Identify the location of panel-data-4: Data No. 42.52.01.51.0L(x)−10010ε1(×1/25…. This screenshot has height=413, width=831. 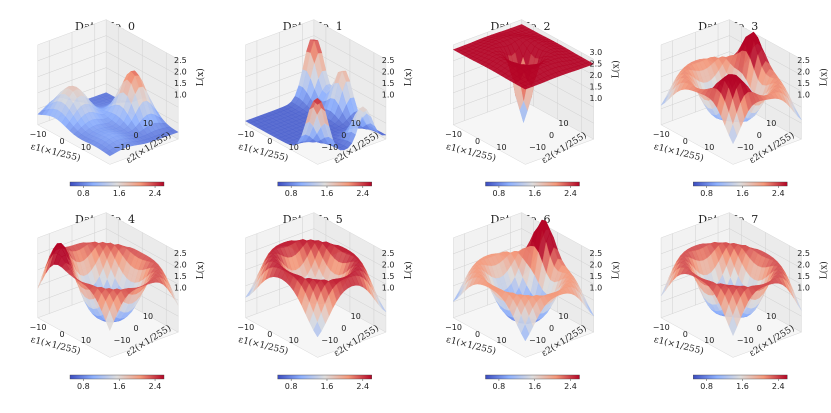
(118, 301).